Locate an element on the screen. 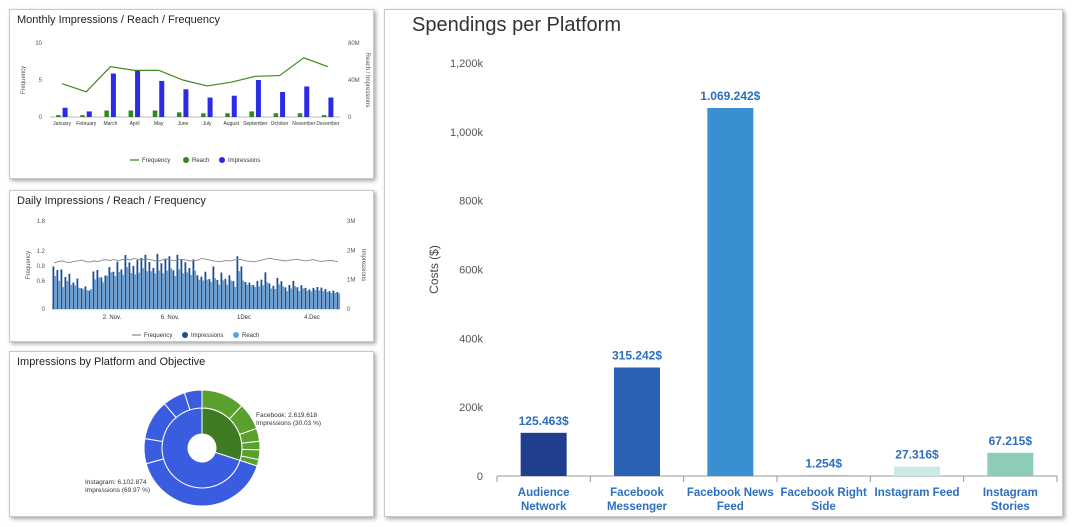 Image resolution: width=1072 pixels, height=527 pixels. y-right-tick-label: 0 is located at coordinates (350, 118).